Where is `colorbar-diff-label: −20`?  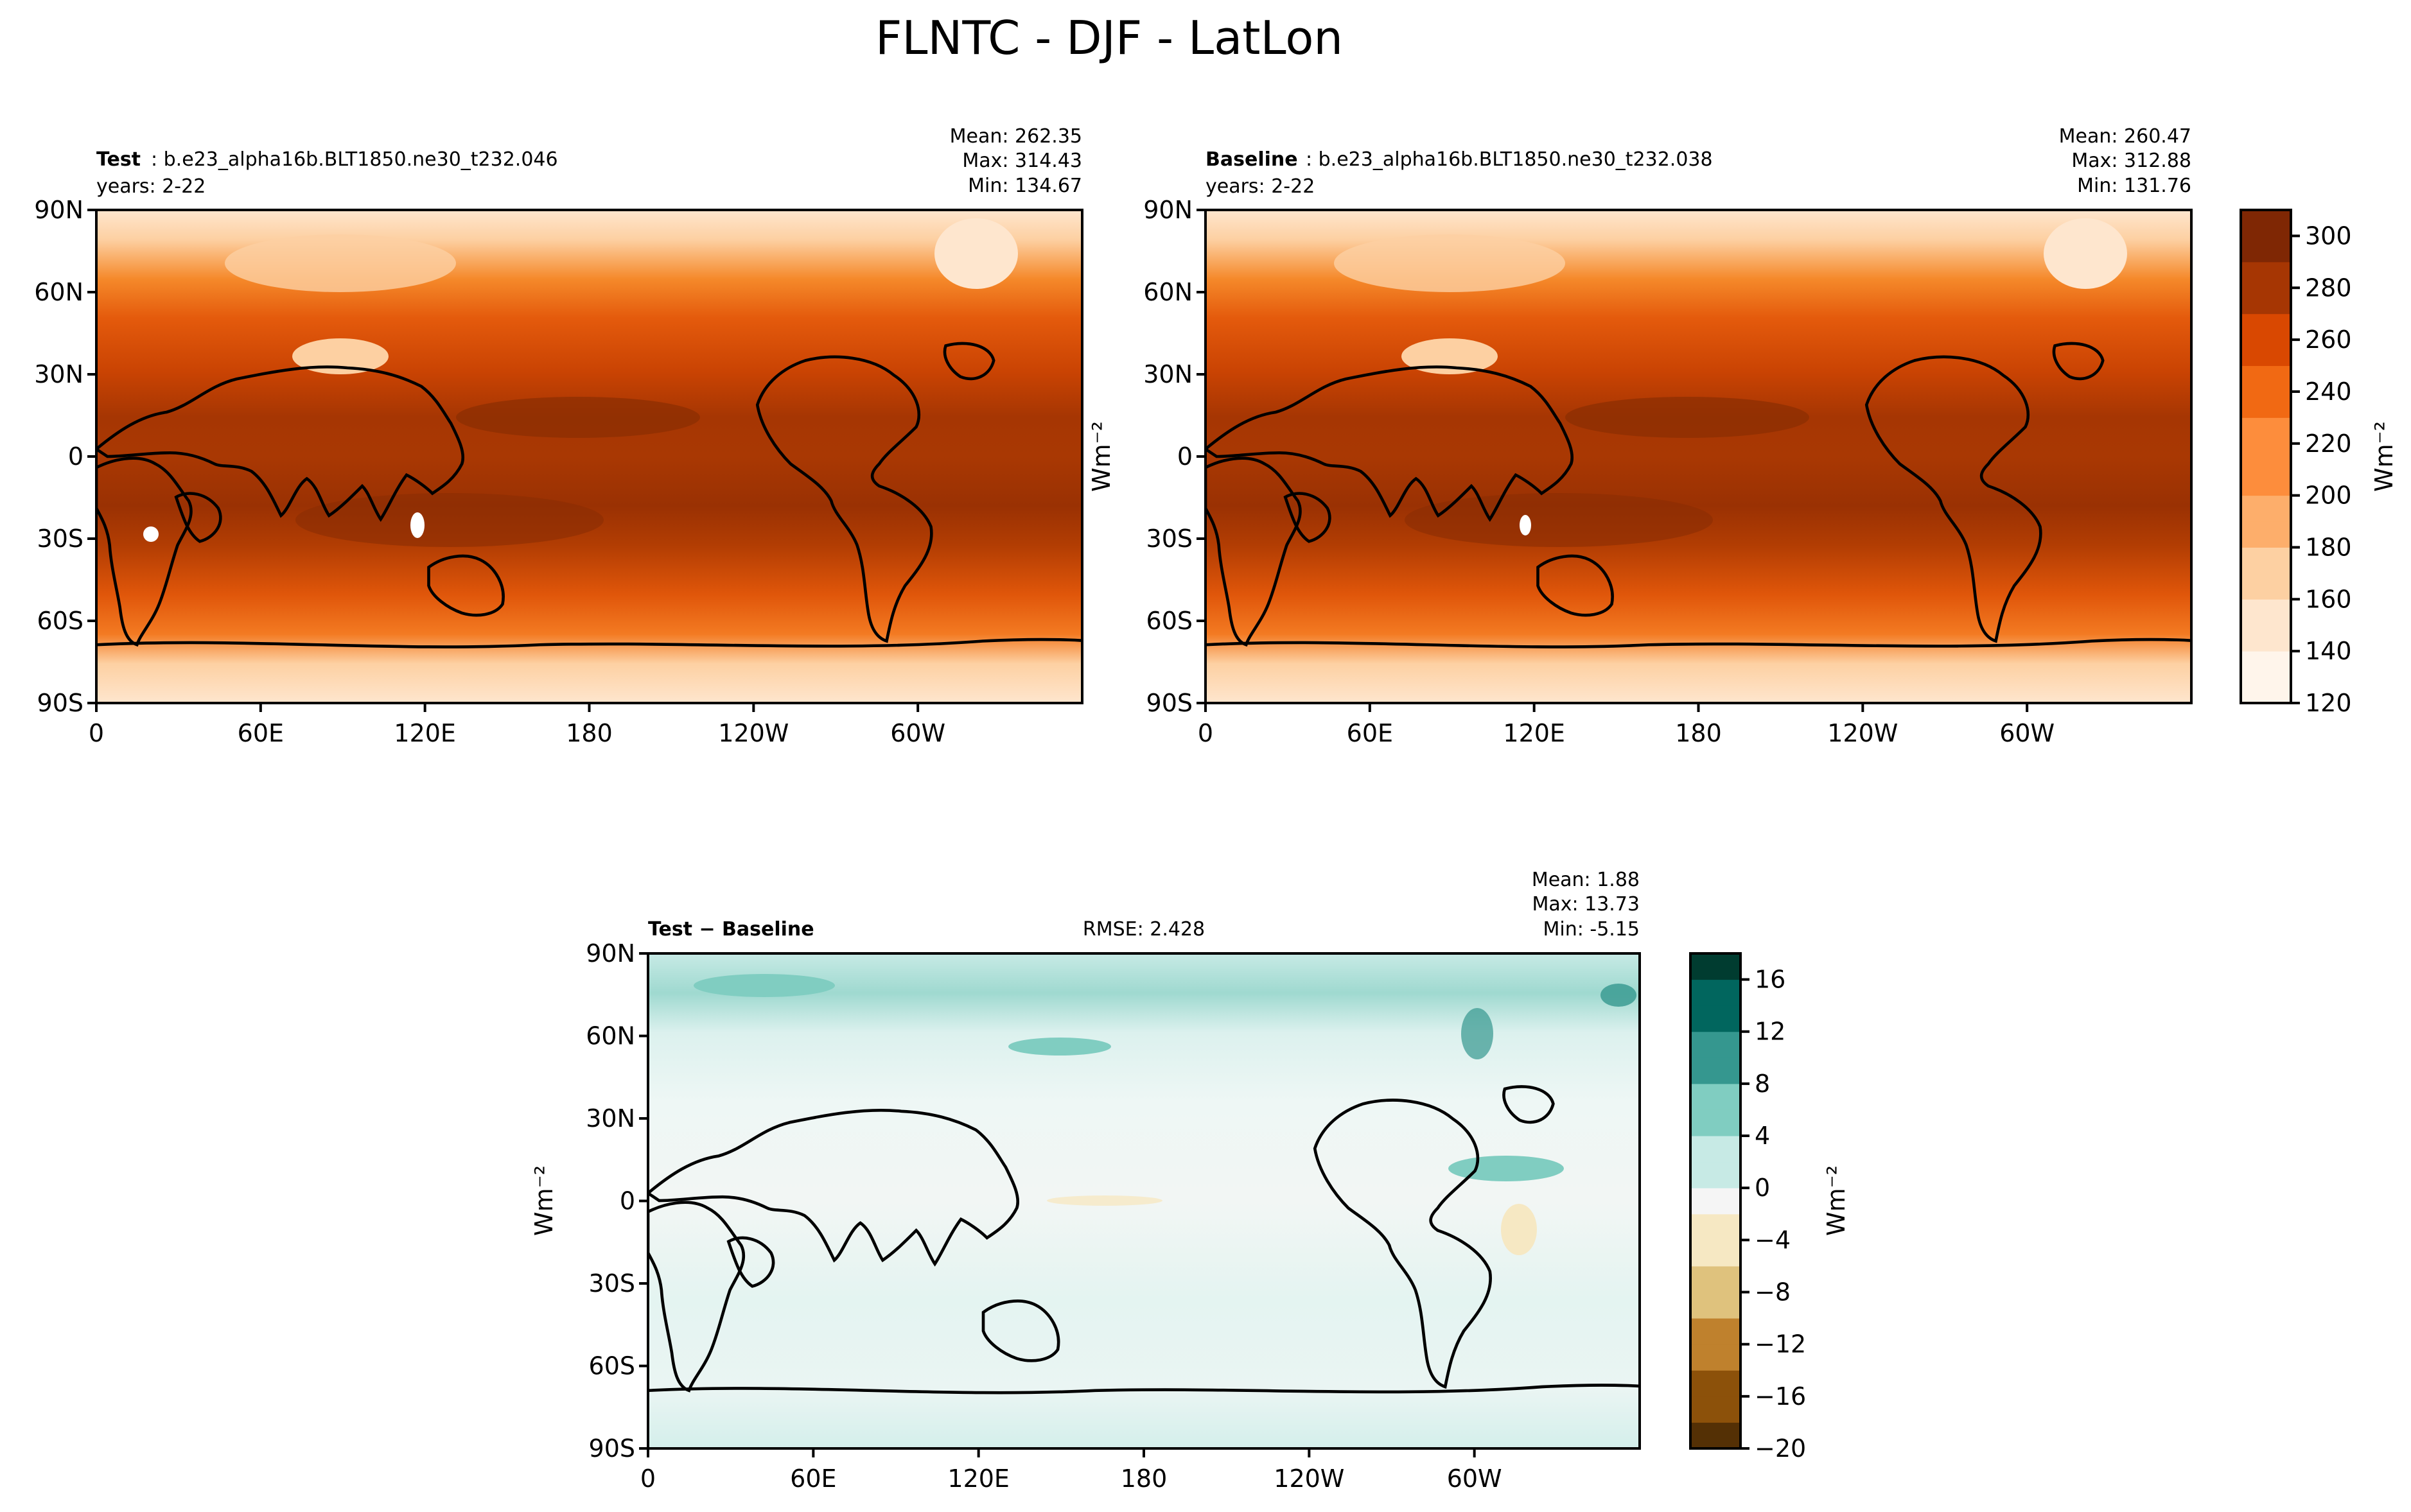 colorbar-diff-label: −20 is located at coordinates (1781, 1448).